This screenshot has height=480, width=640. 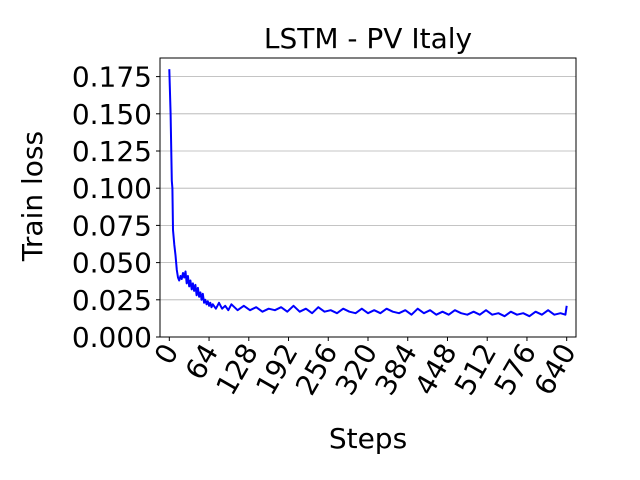 What do you see at coordinates (368, 438) in the screenshot?
I see `x-axis-label: Steps` at bounding box center [368, 438].